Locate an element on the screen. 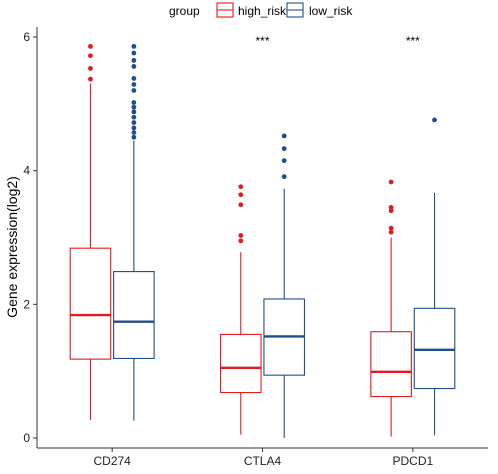  x-tick-label: CTLA4 is located at coordinates (263, 461).